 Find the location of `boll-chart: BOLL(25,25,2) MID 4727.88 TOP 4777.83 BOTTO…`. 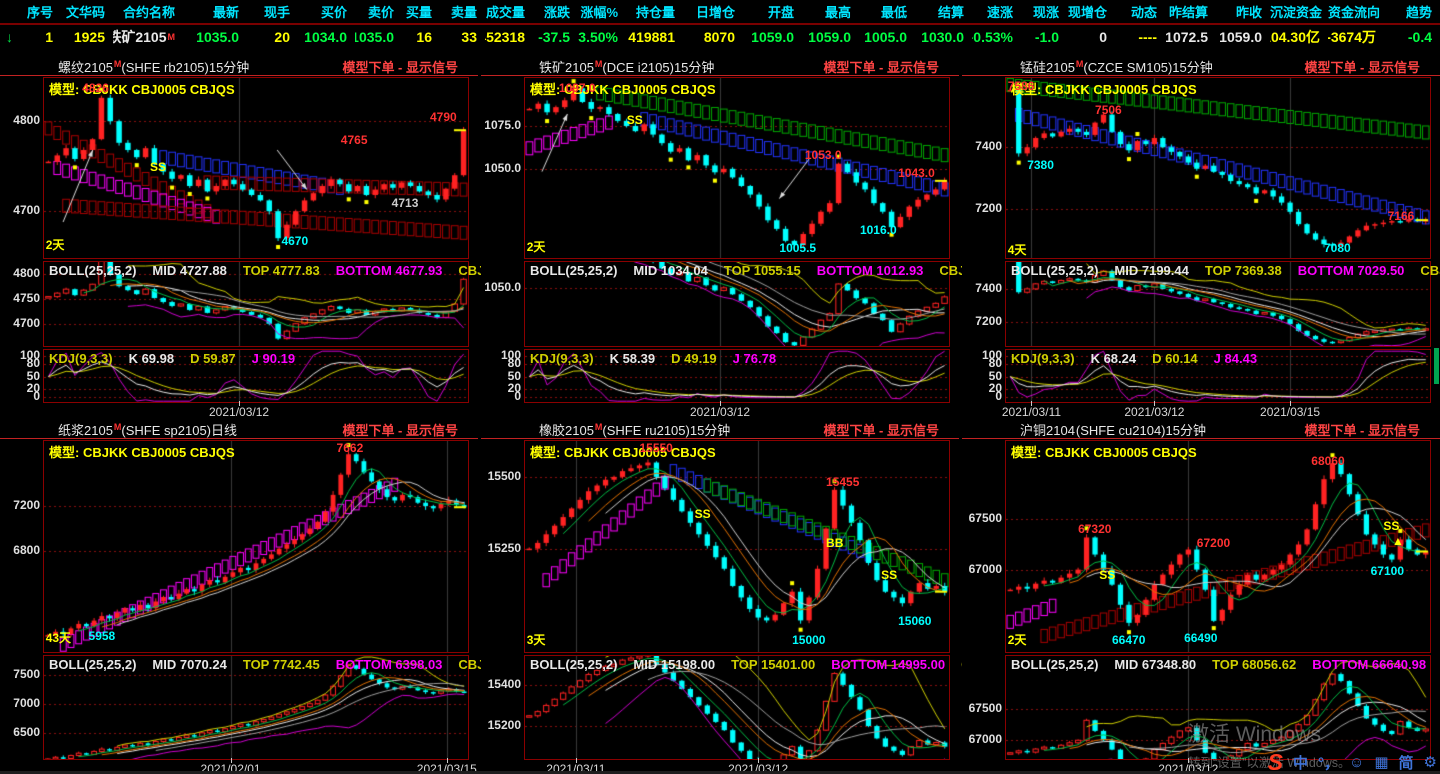

boll-chart: BOLL(25,25,2) MID 4727.88 TOP 4777.83 BOTTO… is located at coordinates (274, 304).